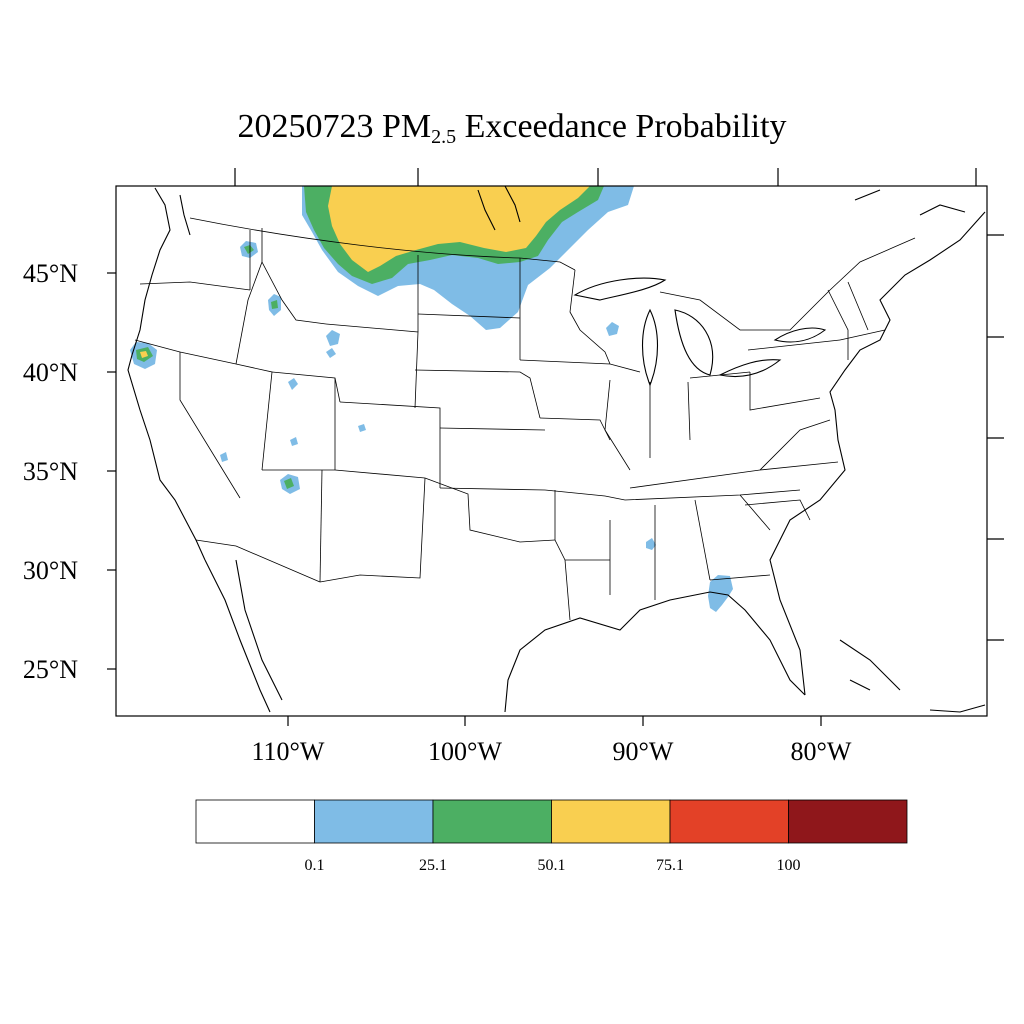  Describe the element at coordinates (433, 865) in the screenshot. I see `colorbar-label-25-1: 25.1` at that location.